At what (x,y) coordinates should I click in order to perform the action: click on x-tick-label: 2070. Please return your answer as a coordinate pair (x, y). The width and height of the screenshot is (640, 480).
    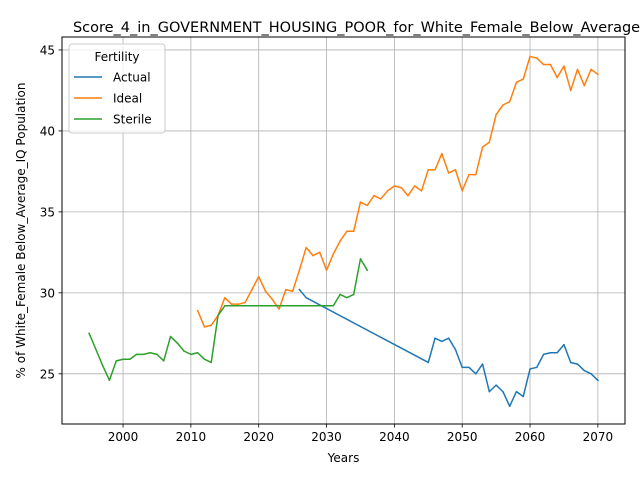
    Looking at the image, I should click on (598, 437).